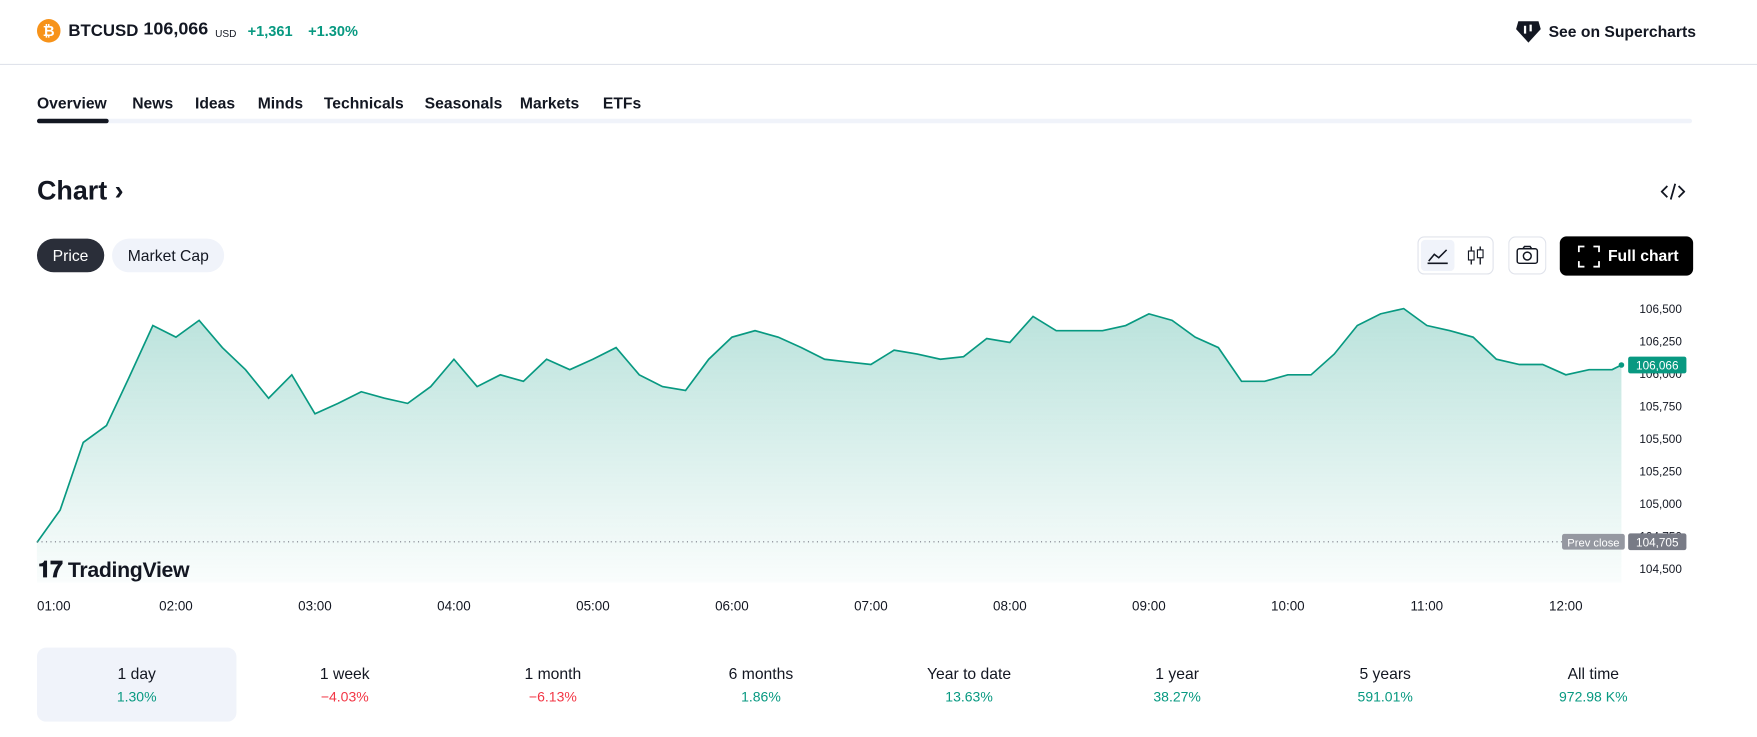 This screenshot has width=1757, height=737. Describe the element at coordinates (72, 191) in the screenshot. I see `section-title-text: Chart` at that location.